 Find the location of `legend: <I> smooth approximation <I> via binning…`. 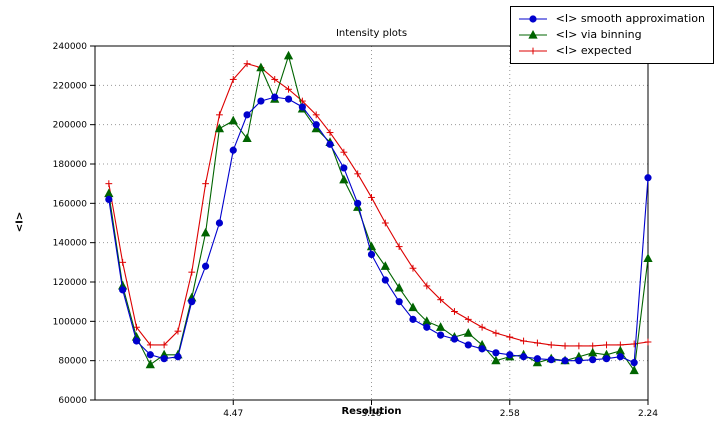

legend: <I> smooth approximation <I> via binning… is located at coordinates (611, 35).